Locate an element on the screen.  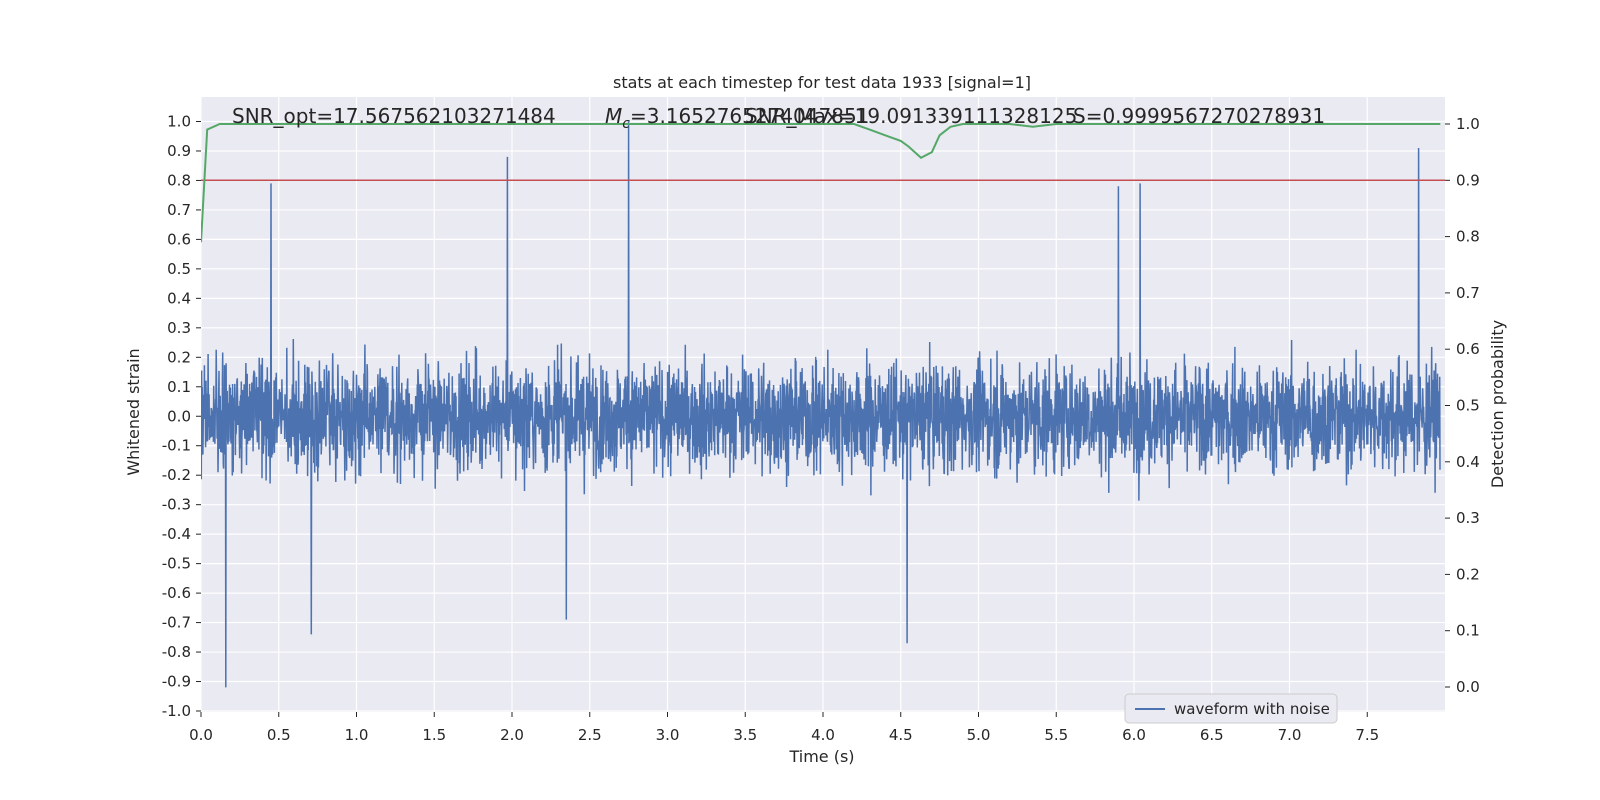
legend: waveform with noise is located at coordinates (1231, 708).